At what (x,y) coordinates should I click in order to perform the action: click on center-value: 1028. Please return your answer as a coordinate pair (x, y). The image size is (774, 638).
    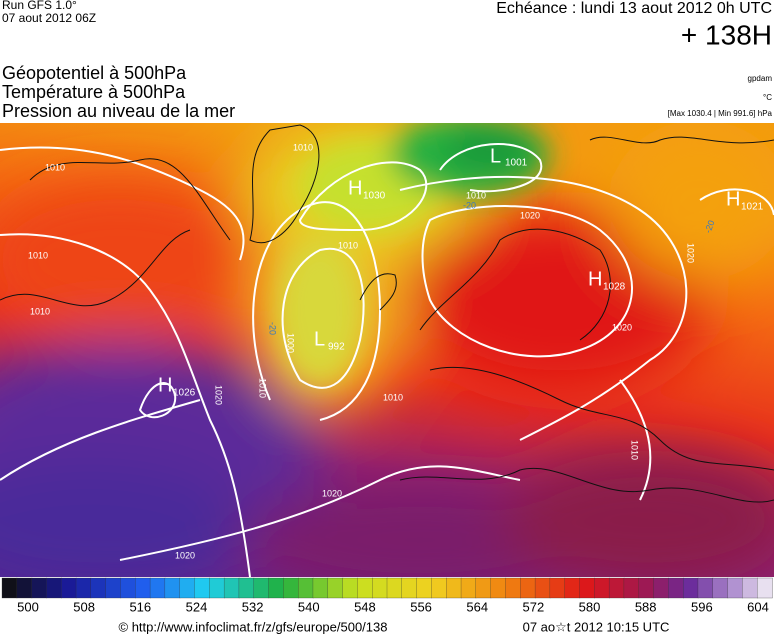
    Looking at the image, I should click on (614, 287).